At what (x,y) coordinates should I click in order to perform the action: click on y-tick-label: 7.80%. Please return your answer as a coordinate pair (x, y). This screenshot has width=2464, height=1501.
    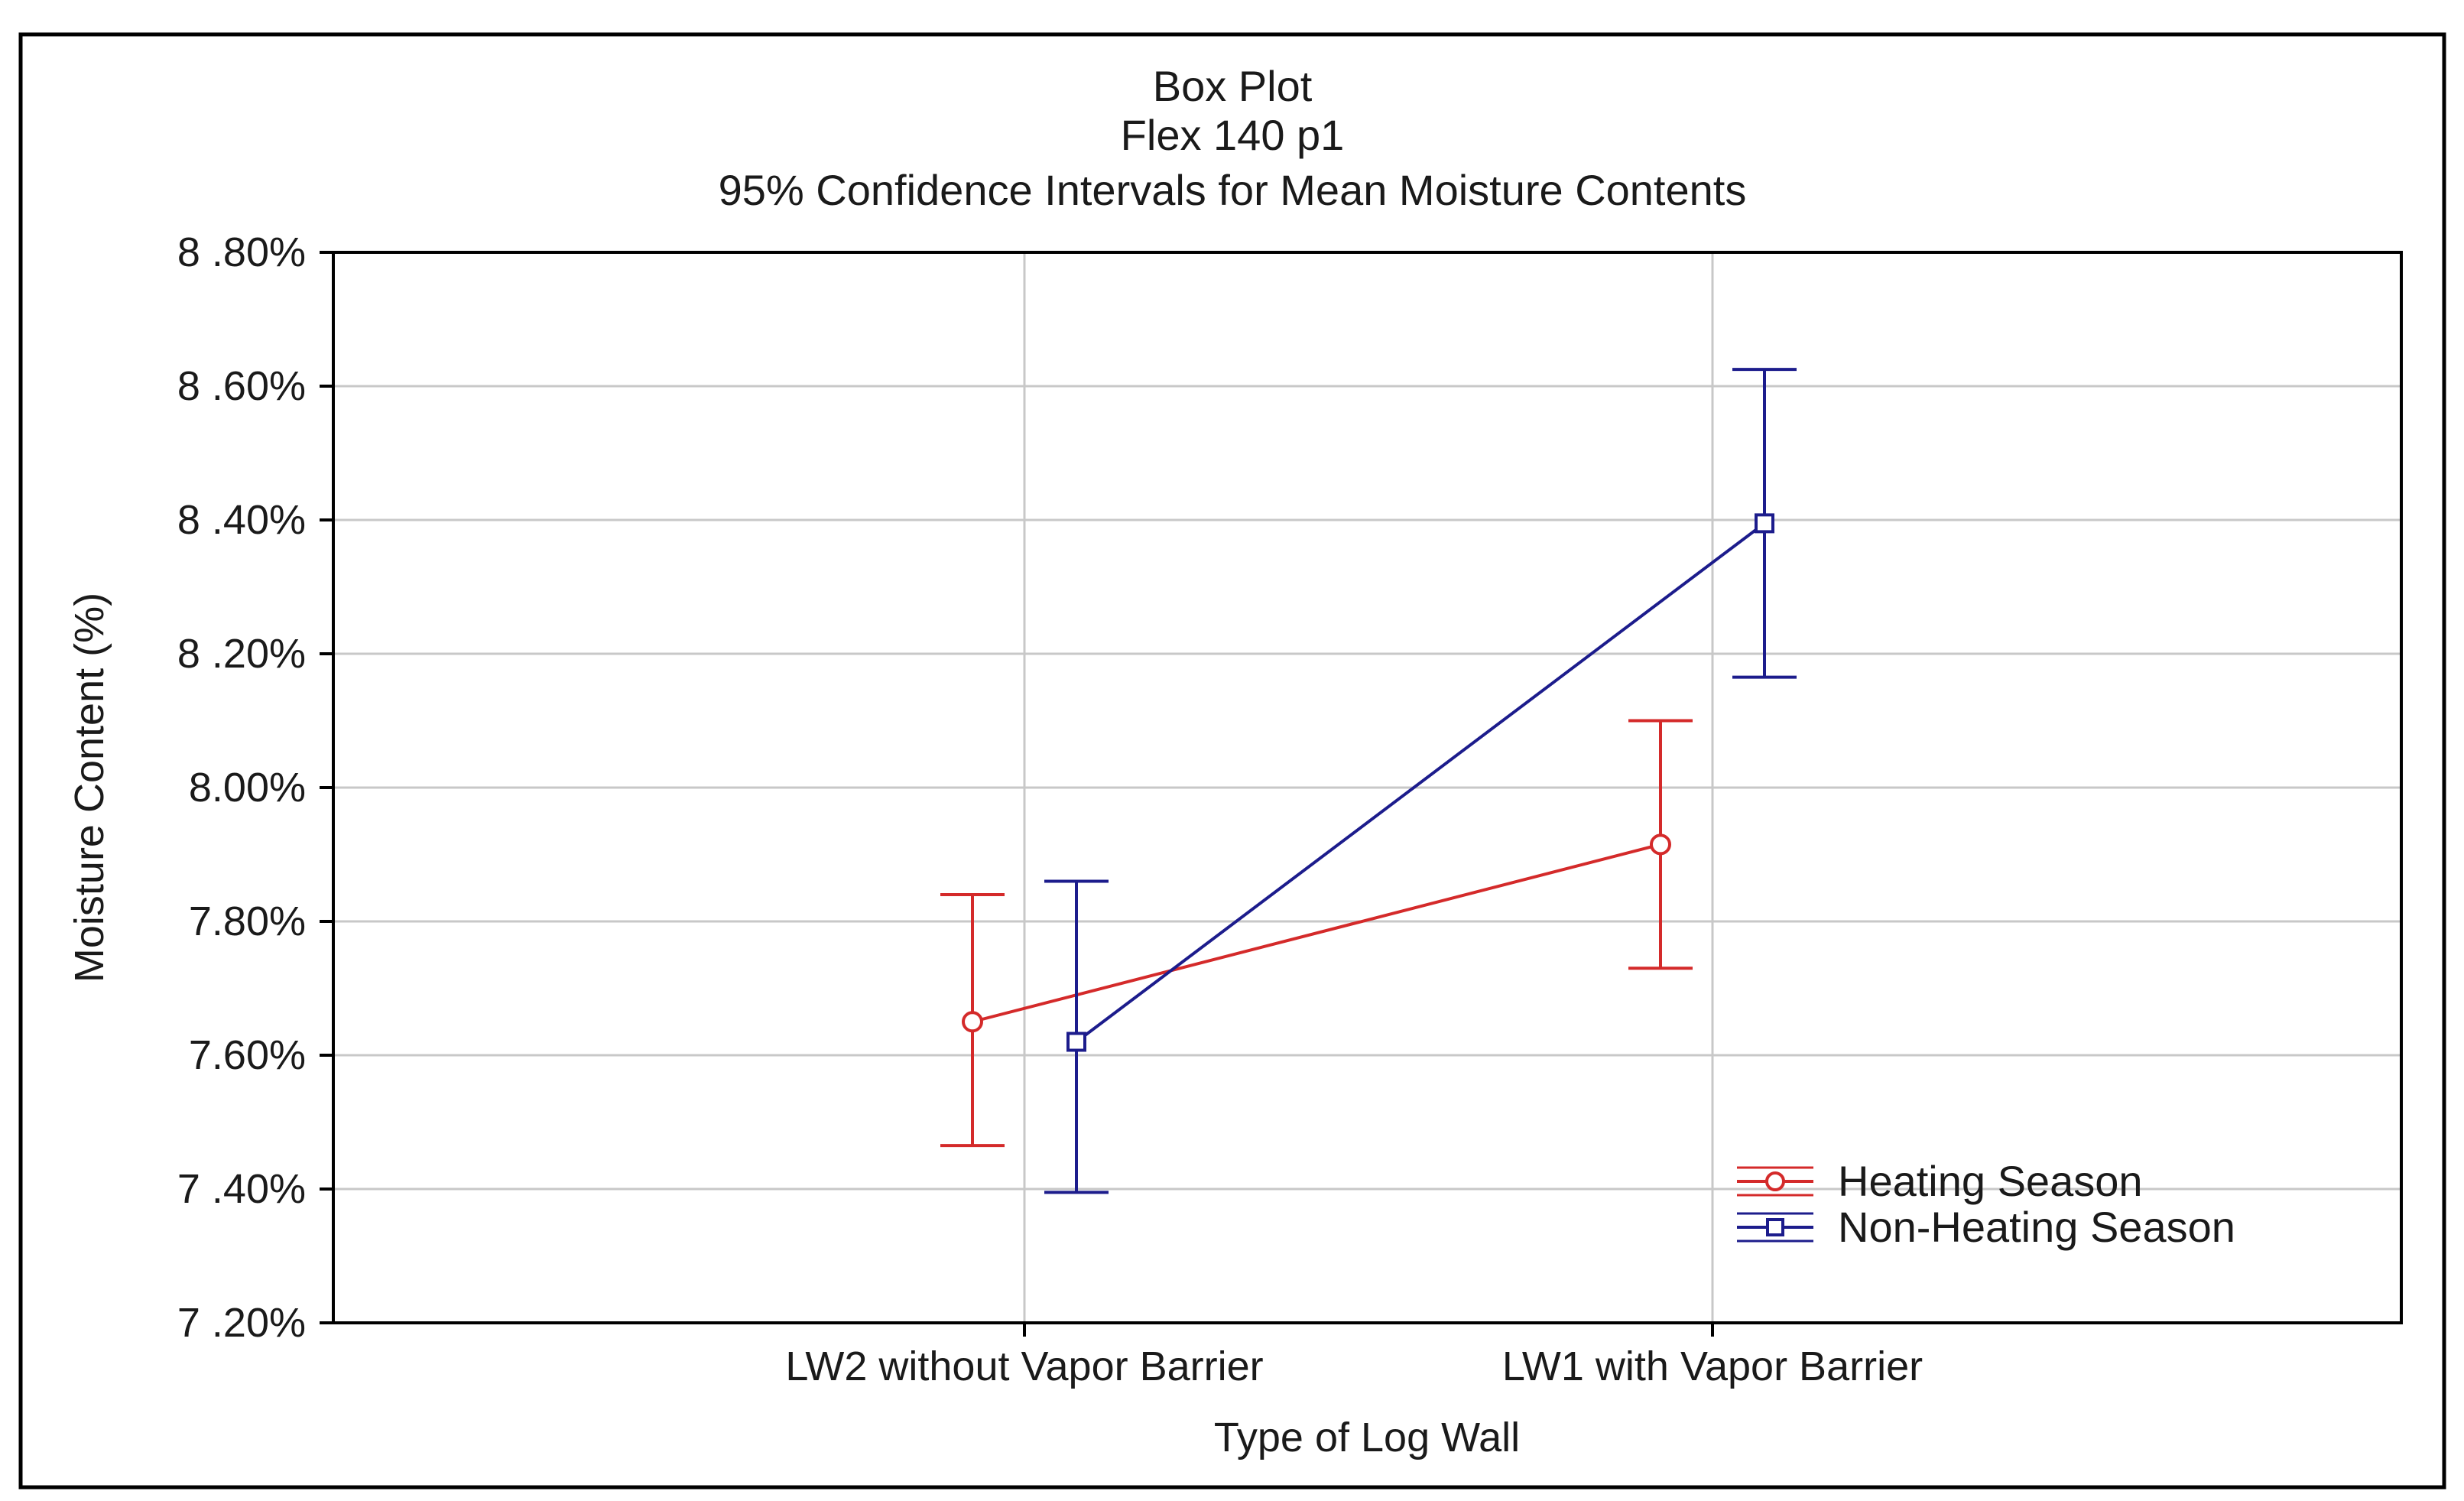
    Looking at the image, I should click on (247, 921).